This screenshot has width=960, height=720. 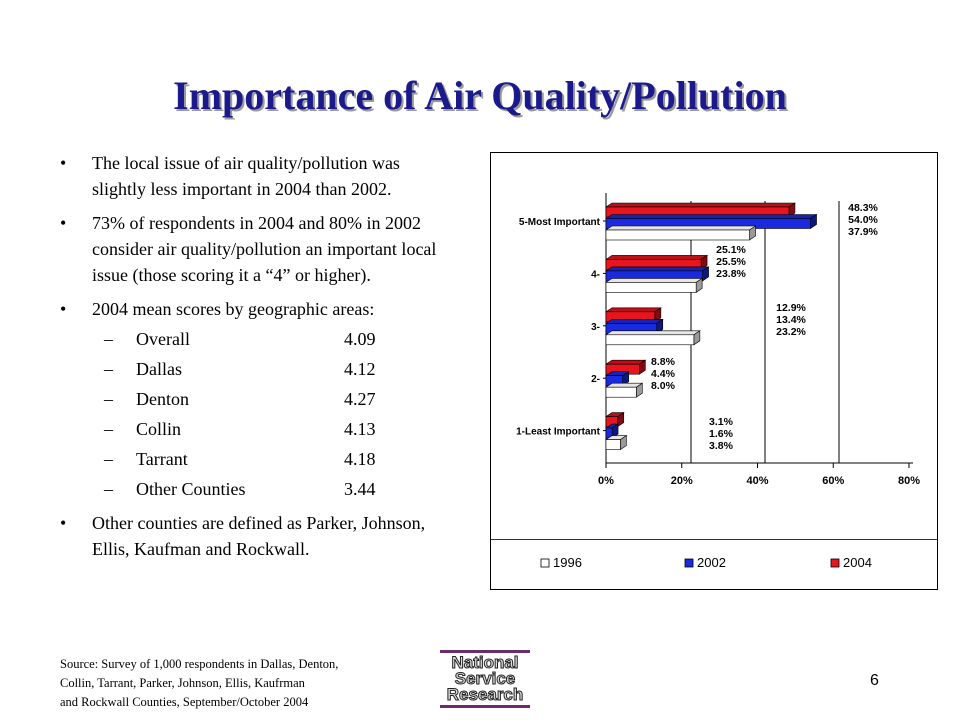 I want to click on legend-label: 2004, so click(x=857, y=562).